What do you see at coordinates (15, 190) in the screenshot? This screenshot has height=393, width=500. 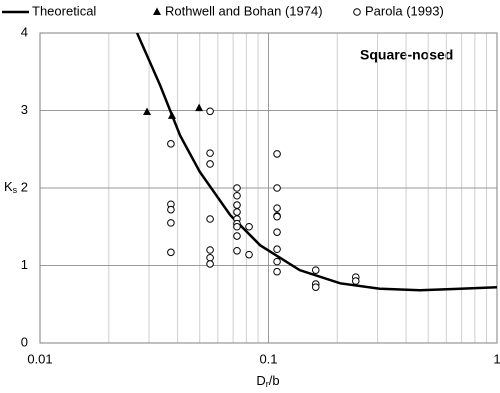 I see `y-label-sub: s` at bounding box center [15, 190].